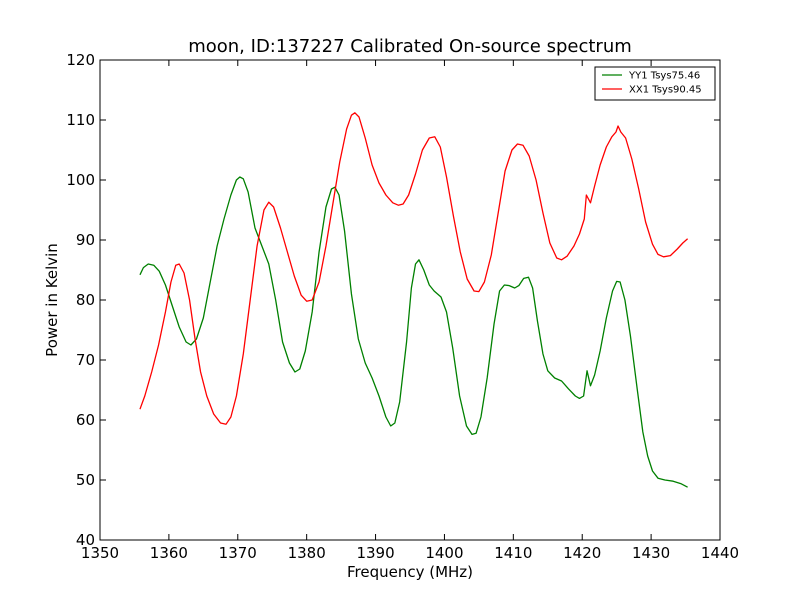 The width and height of the screenshot is (800, 604). Describe the element at coordinates (513, 553) in the screenshot. I see `x-tick-label: 1410` at that location.